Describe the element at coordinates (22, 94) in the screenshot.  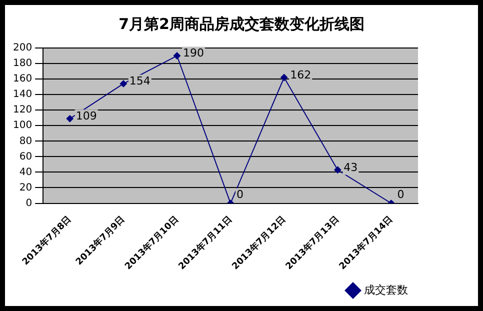
I see `y-tick-label: 140` at that location.